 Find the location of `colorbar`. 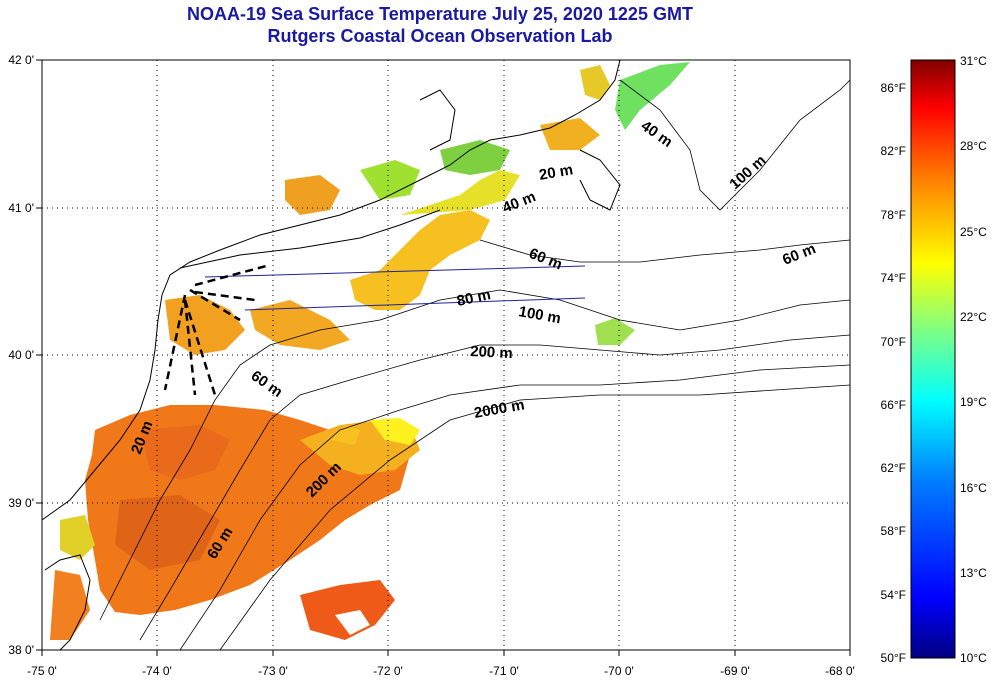

colorbar is located at coordinates (933, 359).